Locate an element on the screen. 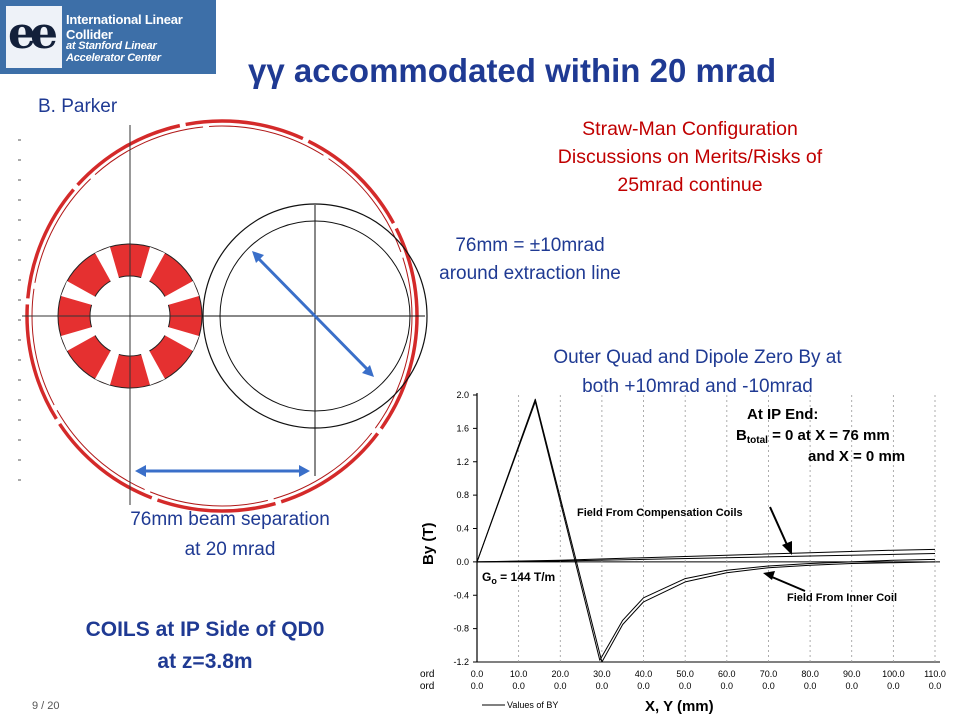 The height and width of the screenshot is (720, 960). coils-note: COILS at IP Side of QD0 at z=3.8m is located at coordinates (205, 646).